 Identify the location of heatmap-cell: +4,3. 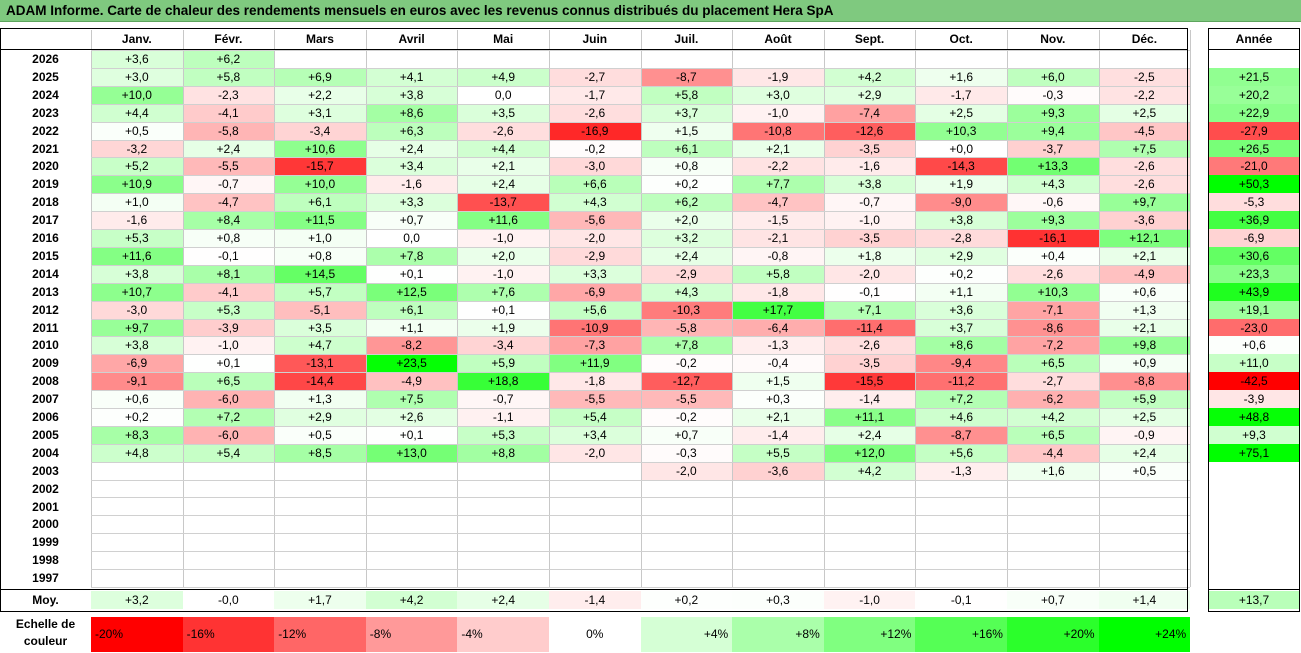
(595, 202).